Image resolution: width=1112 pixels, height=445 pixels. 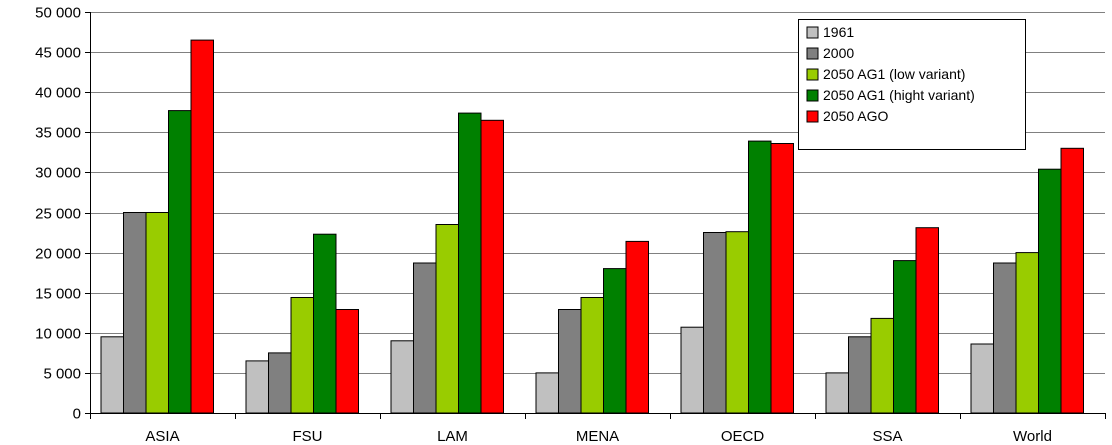 I want to click on x-tick-label: LAM, so click(x=452, y=436).